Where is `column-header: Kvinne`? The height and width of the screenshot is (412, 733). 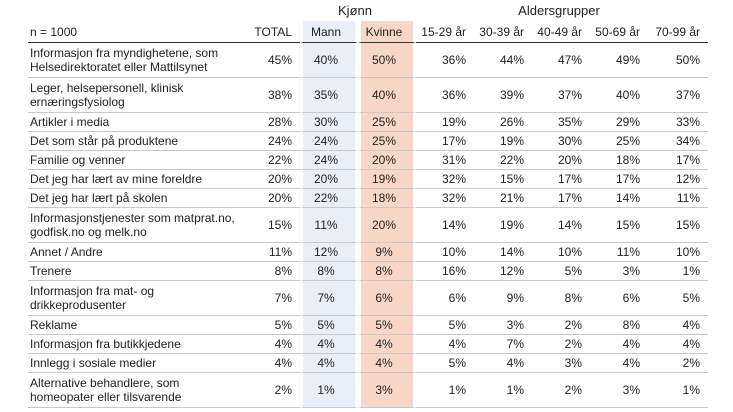 column-header: Kvinne is located at coordinates (387, 32).